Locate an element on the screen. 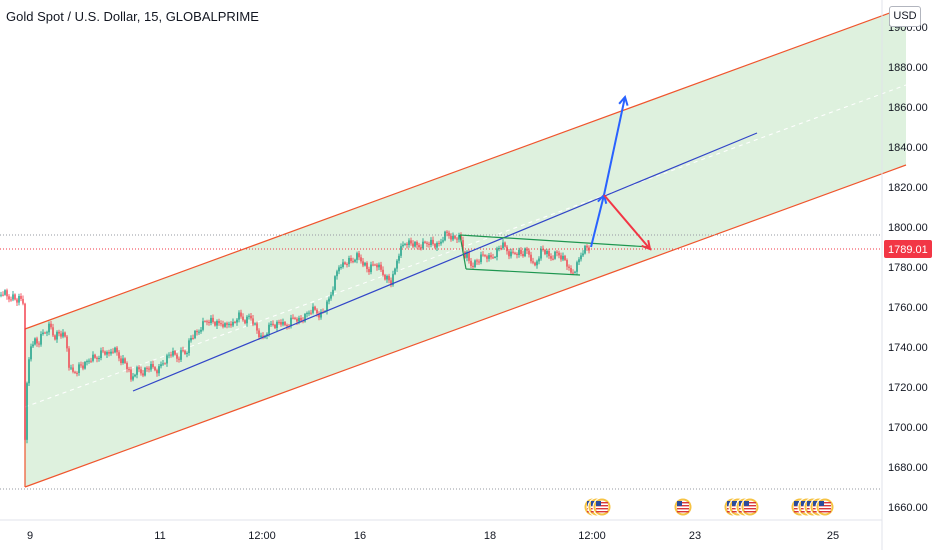 The height and width of the screenshot is (550, 932). wedge-upper-line is located at coordinates (555, 241).